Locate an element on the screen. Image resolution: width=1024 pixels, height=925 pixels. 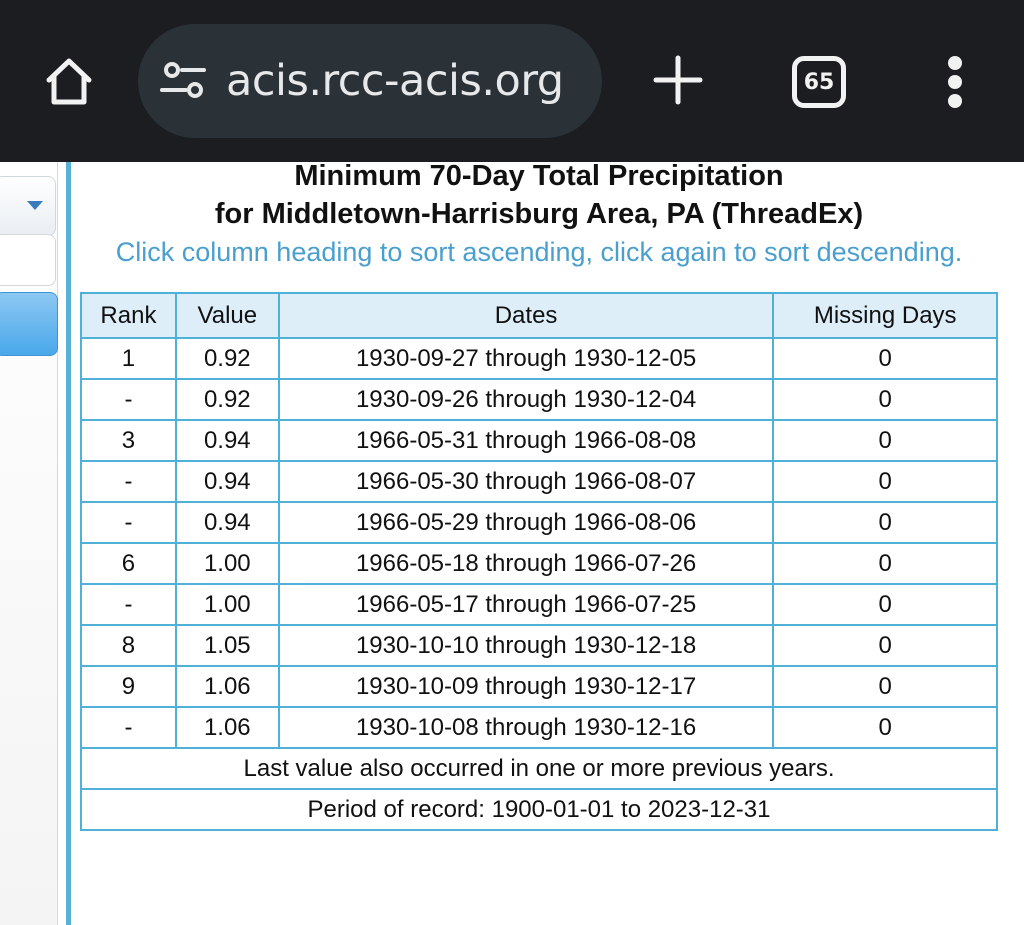
chevron-down-icon is located at coordinates (35, 205).